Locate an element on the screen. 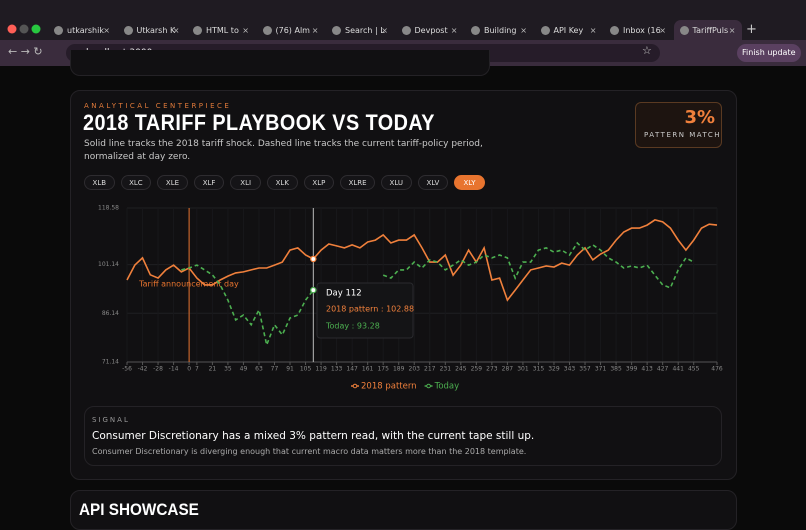 This screenshot has height=530, width=806. bookmark: ☆ is located at coordinates (647, 50).